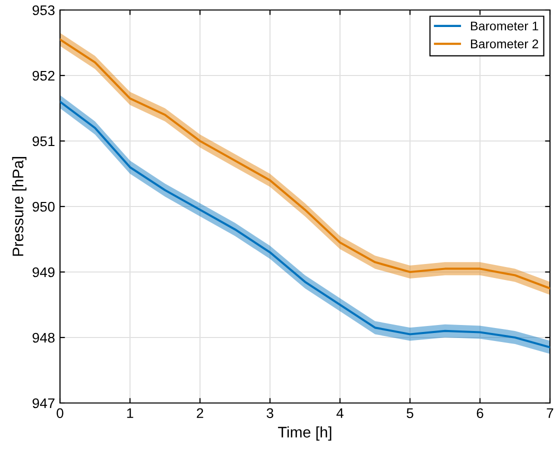 The image size is (559, 456). I want to click on x-tick-label: 6, so click(480, 413).